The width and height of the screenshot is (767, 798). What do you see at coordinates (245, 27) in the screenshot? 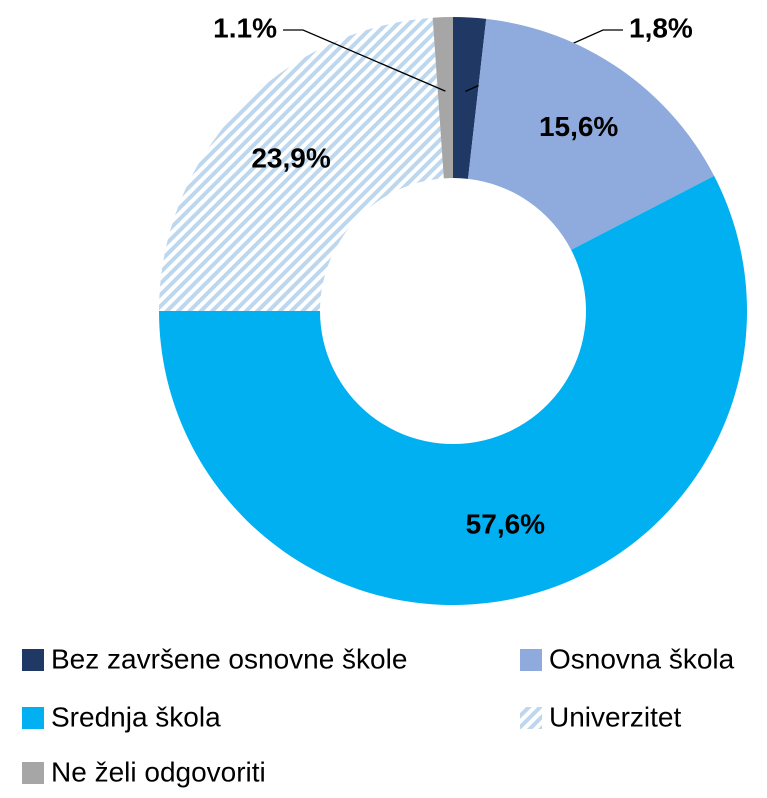
I see `value-label: 1.1%` at bounding box center [245, 27].